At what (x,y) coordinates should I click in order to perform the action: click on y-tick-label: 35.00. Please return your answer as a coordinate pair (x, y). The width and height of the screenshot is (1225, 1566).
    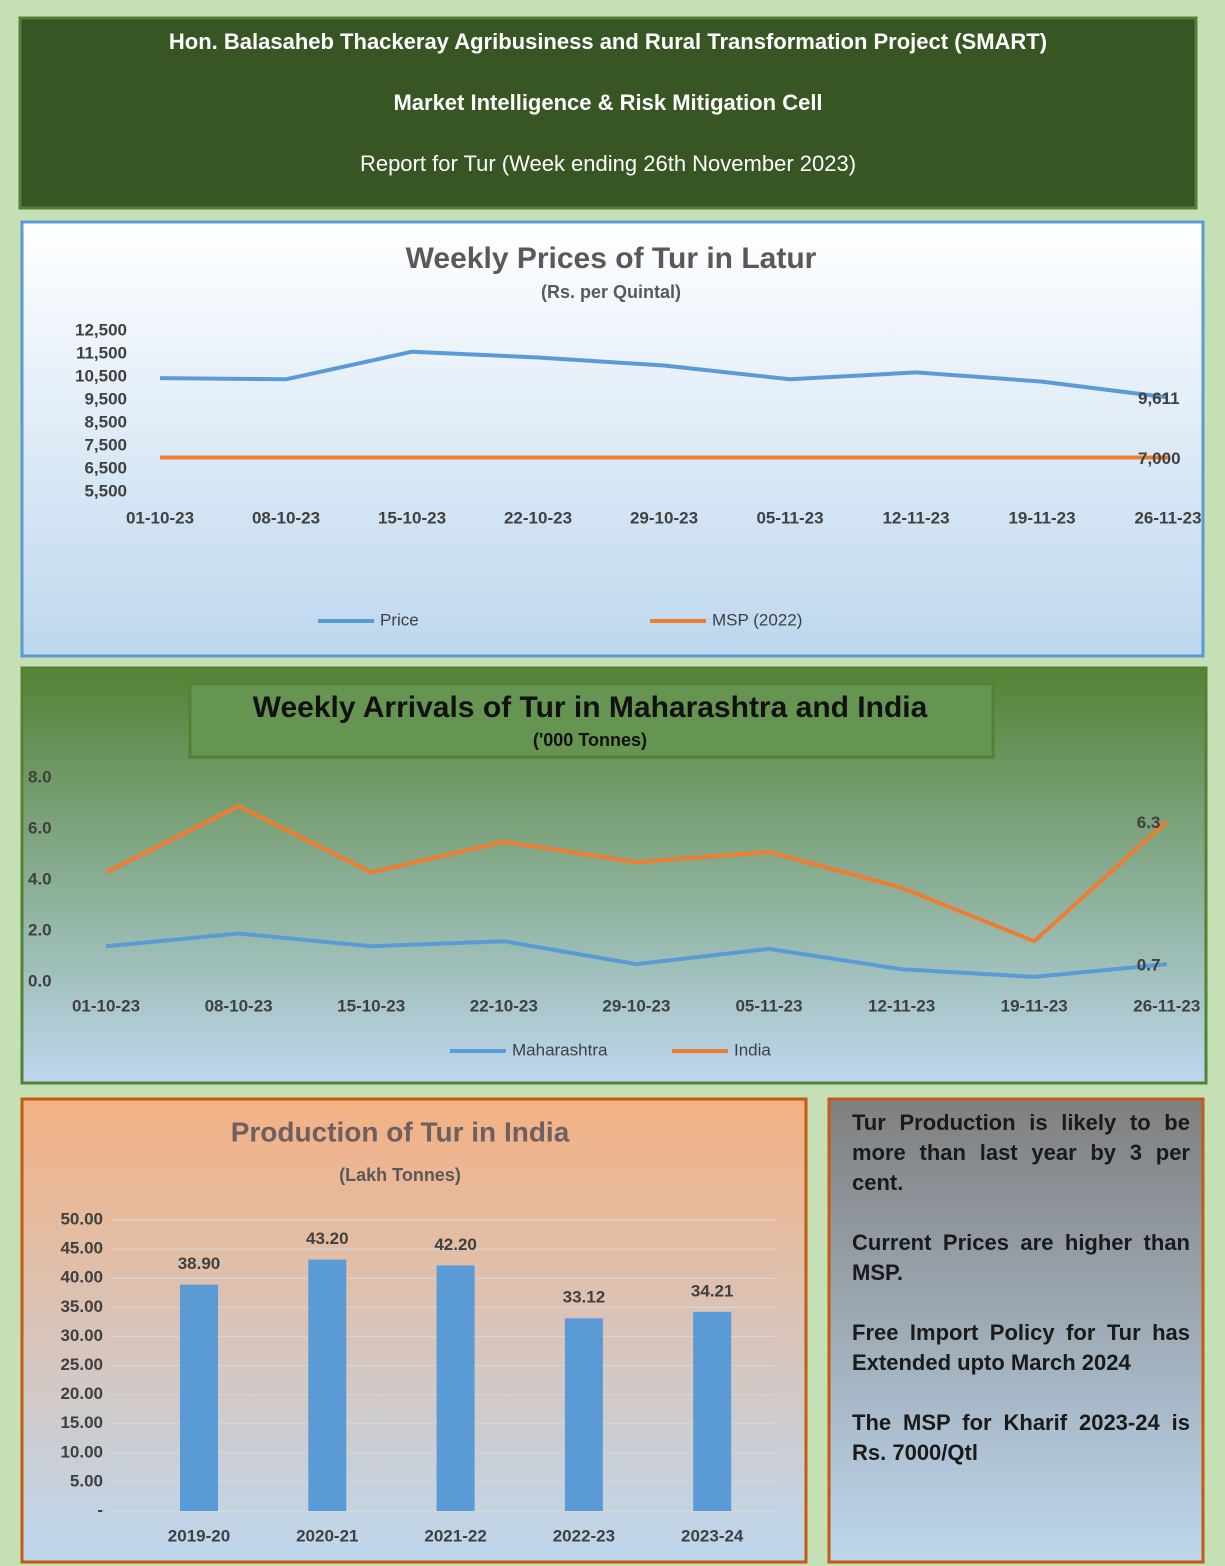
    Looking at the image, I should click on (81, 1306).